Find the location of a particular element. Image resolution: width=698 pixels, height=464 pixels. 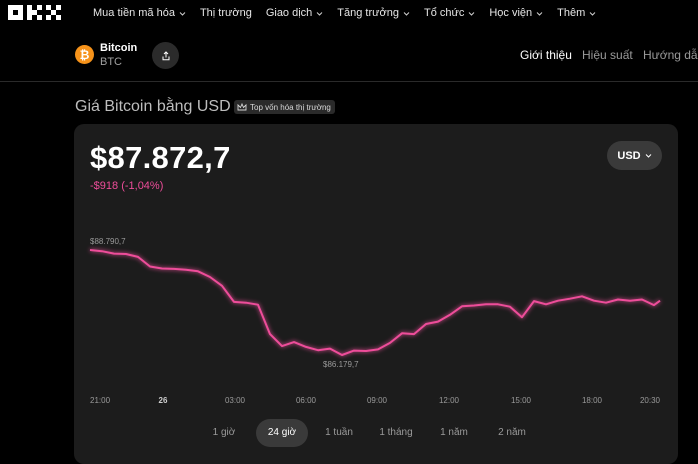

current-price: $87.872,7 is located at coordinates (160, 157).